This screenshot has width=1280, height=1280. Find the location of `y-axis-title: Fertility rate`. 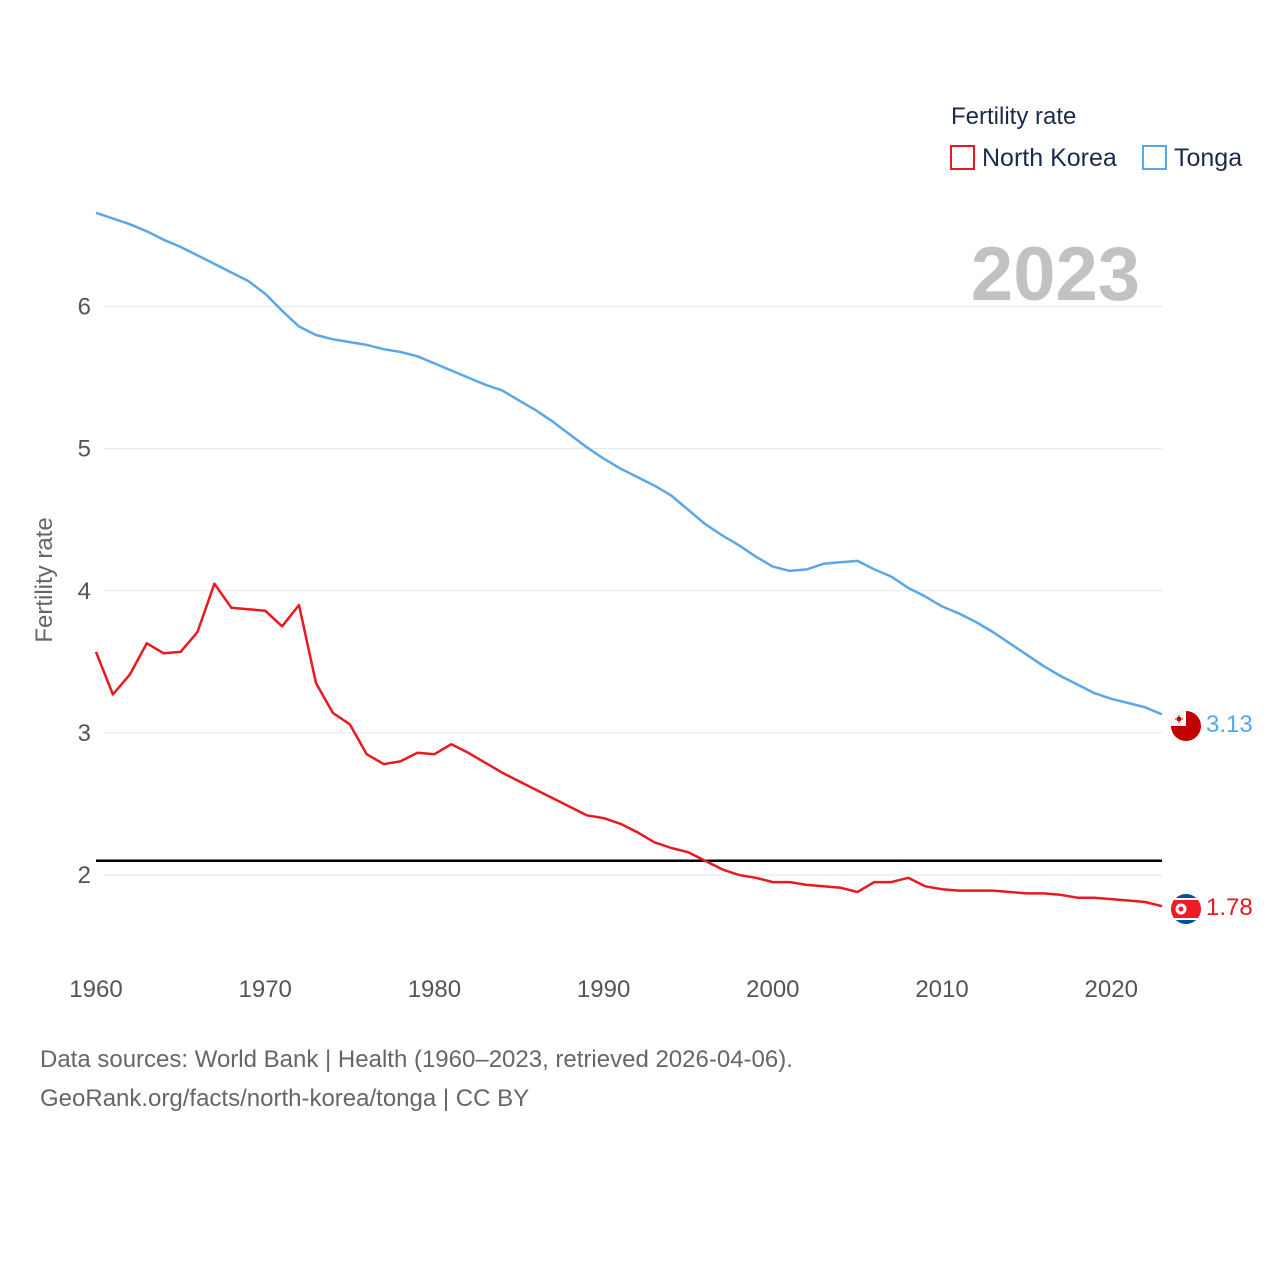

y-axis-title: Fertility rate is located at coordinates (44, 579).